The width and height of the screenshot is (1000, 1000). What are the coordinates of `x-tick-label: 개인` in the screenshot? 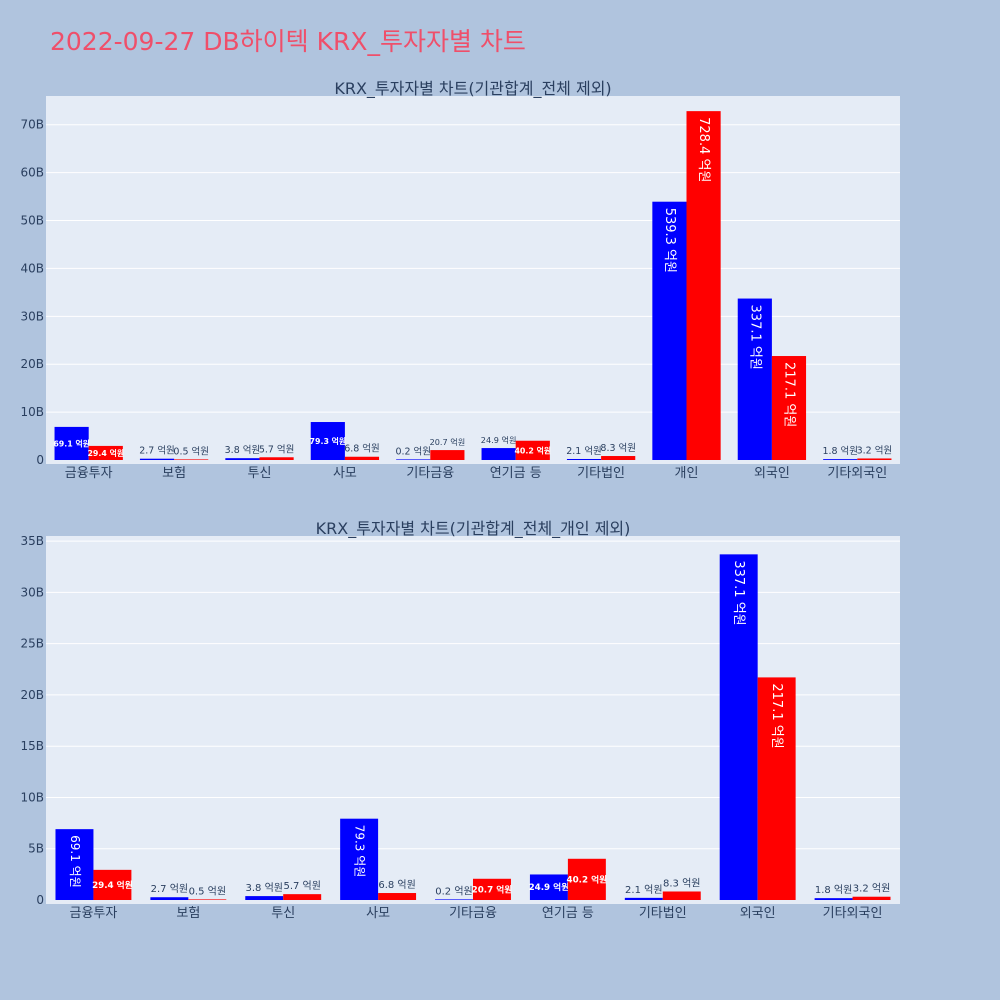 It's located at (687, 473).